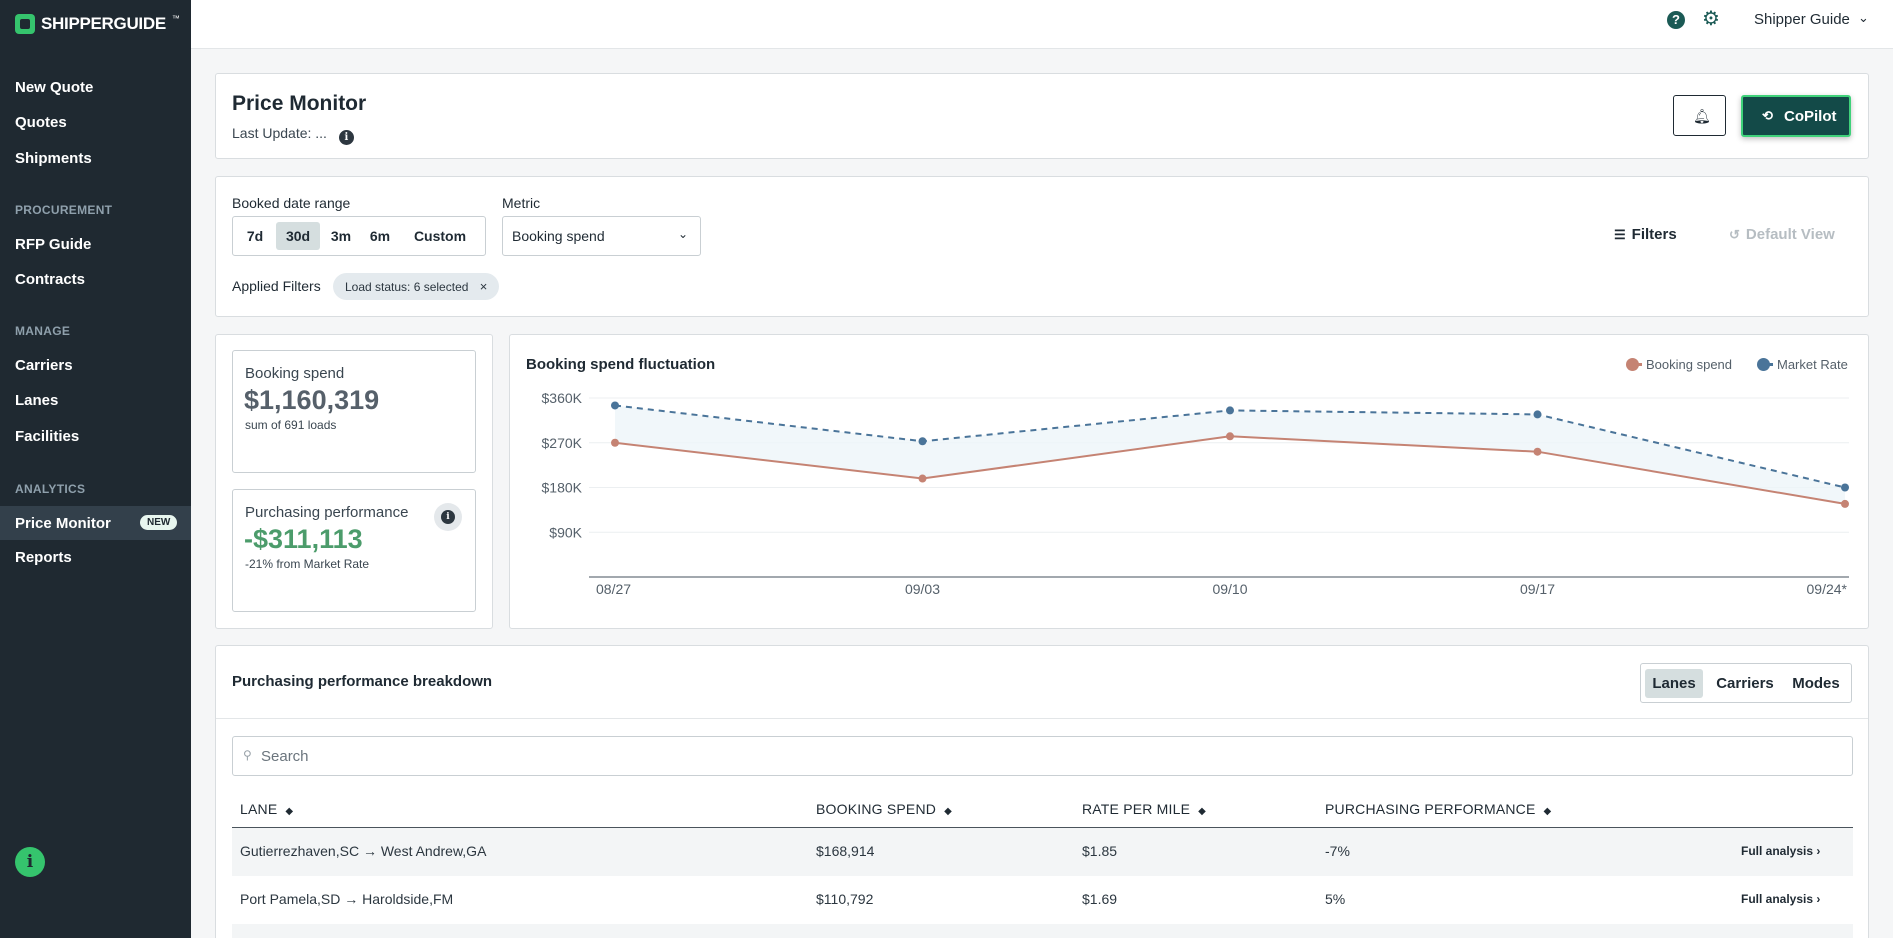 The image size is (1893, 938). What do you see at coordinates (483, 286) in the screenshot?
I see `close-icon: ×` at bounding box center [483, 286].